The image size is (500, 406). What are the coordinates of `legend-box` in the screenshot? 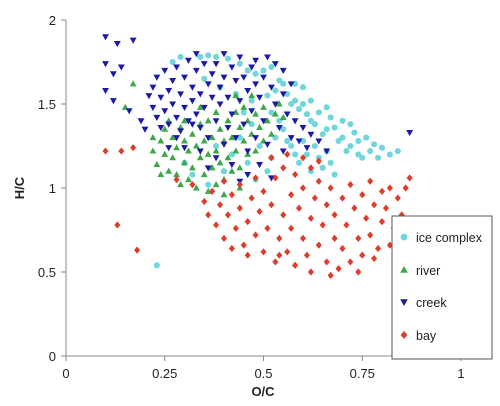 It's located at (442, 287).